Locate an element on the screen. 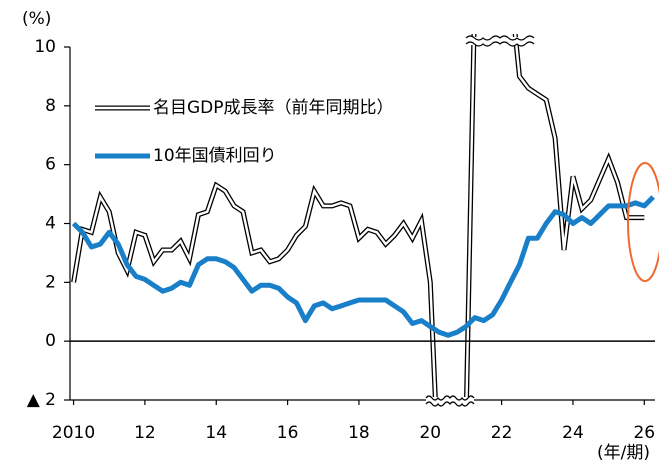  y-tick-label: 4 is located at coordinates (50, 224).